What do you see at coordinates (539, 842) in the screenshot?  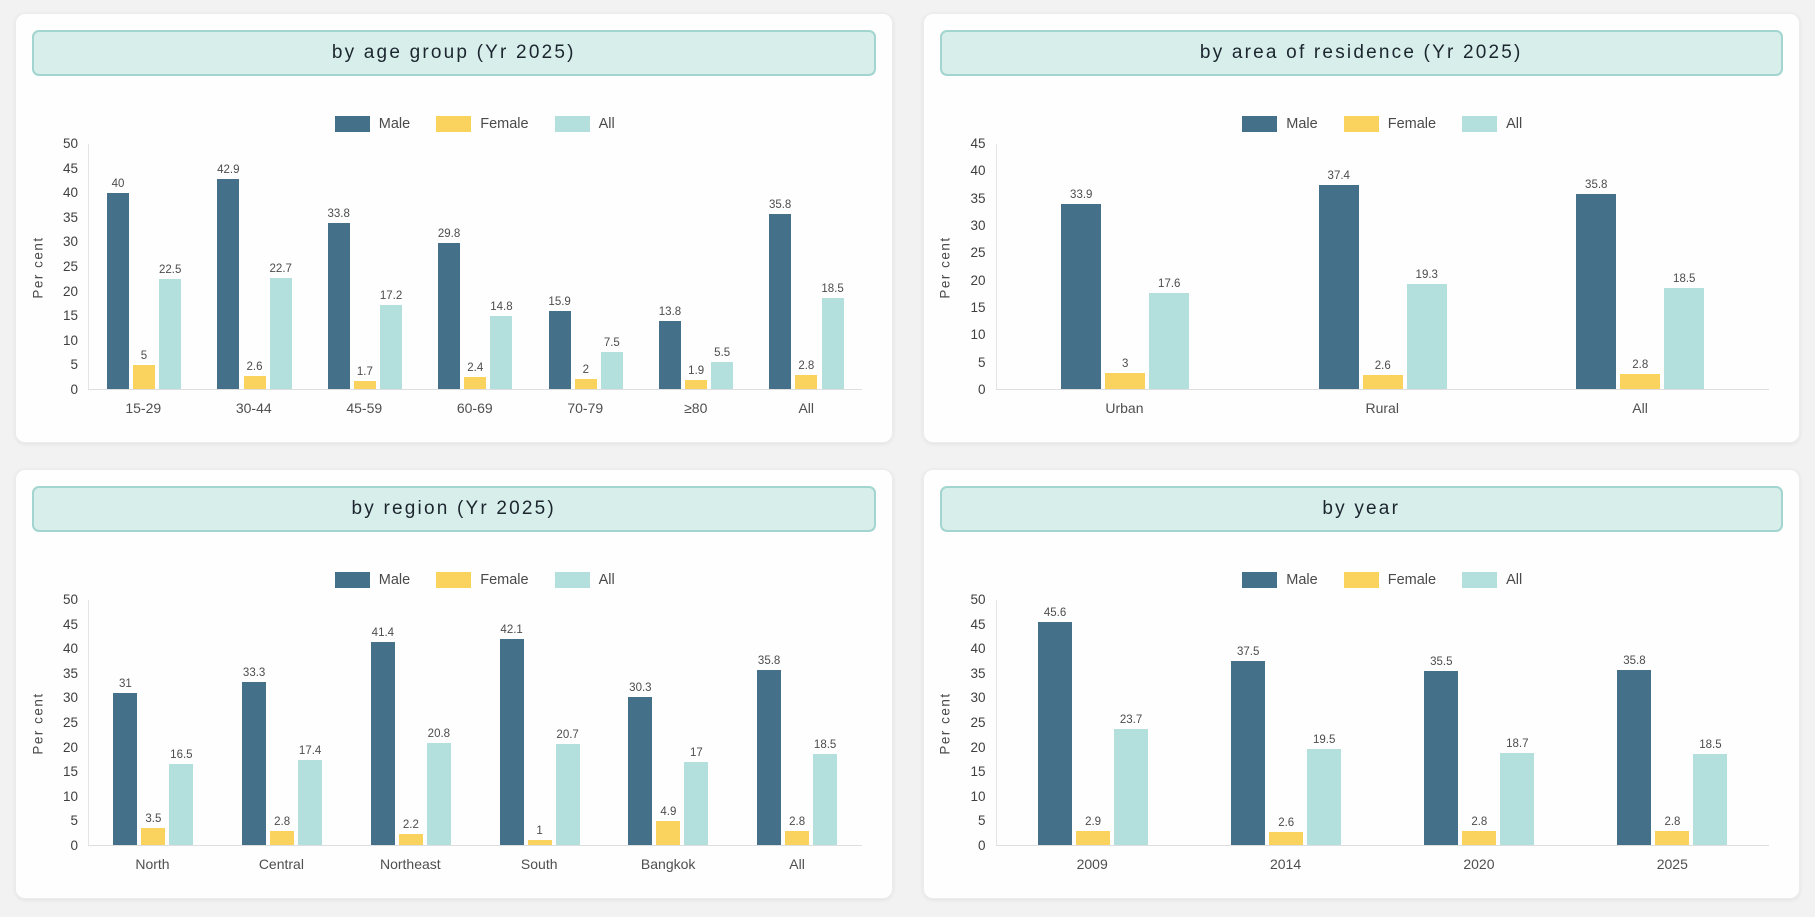 I see `bar-female-south` at bounding box center [539, 842].